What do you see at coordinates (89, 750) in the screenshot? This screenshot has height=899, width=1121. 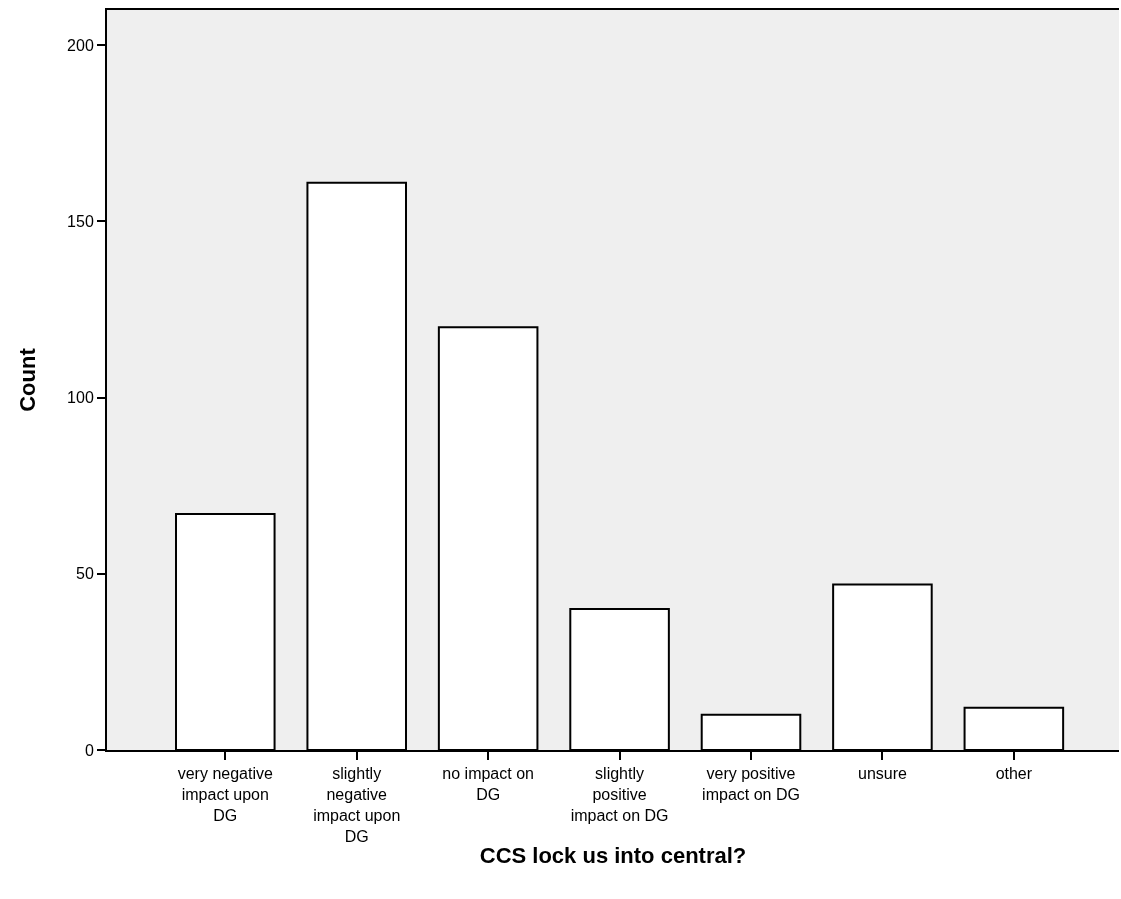 I see `y-tick-label: 0` at bounding box center [89, 750].